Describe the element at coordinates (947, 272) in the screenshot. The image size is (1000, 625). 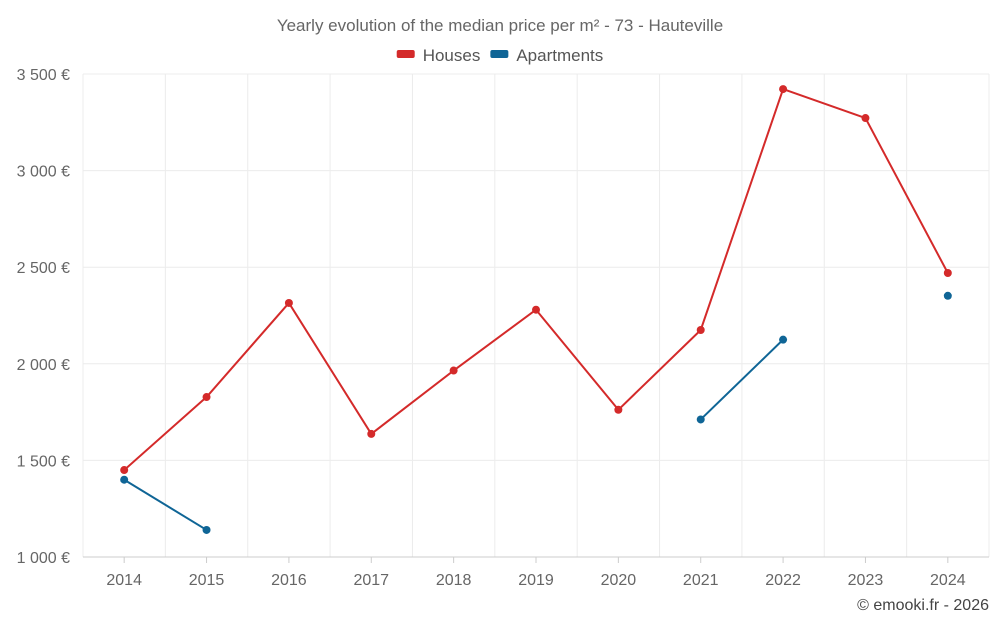
I see `data-point-houses-2024` at that location.